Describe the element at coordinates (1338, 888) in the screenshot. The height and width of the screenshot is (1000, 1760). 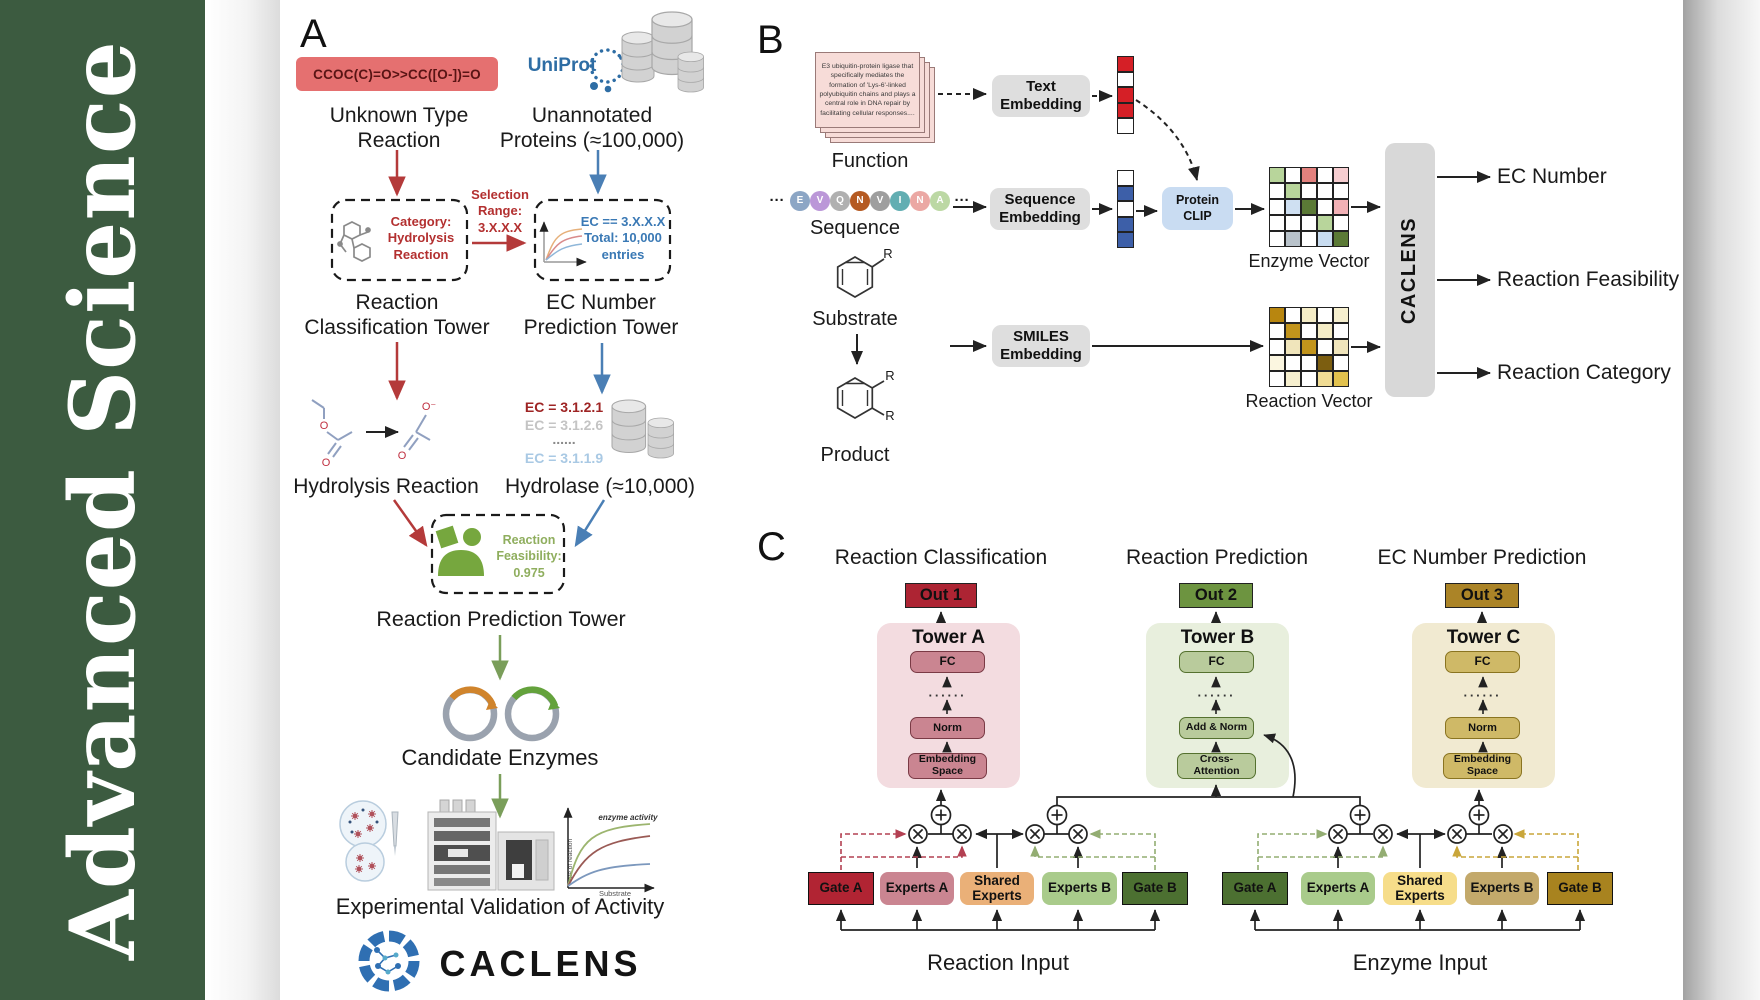
I see `enzyme-experts-a: Experts A` at that location.